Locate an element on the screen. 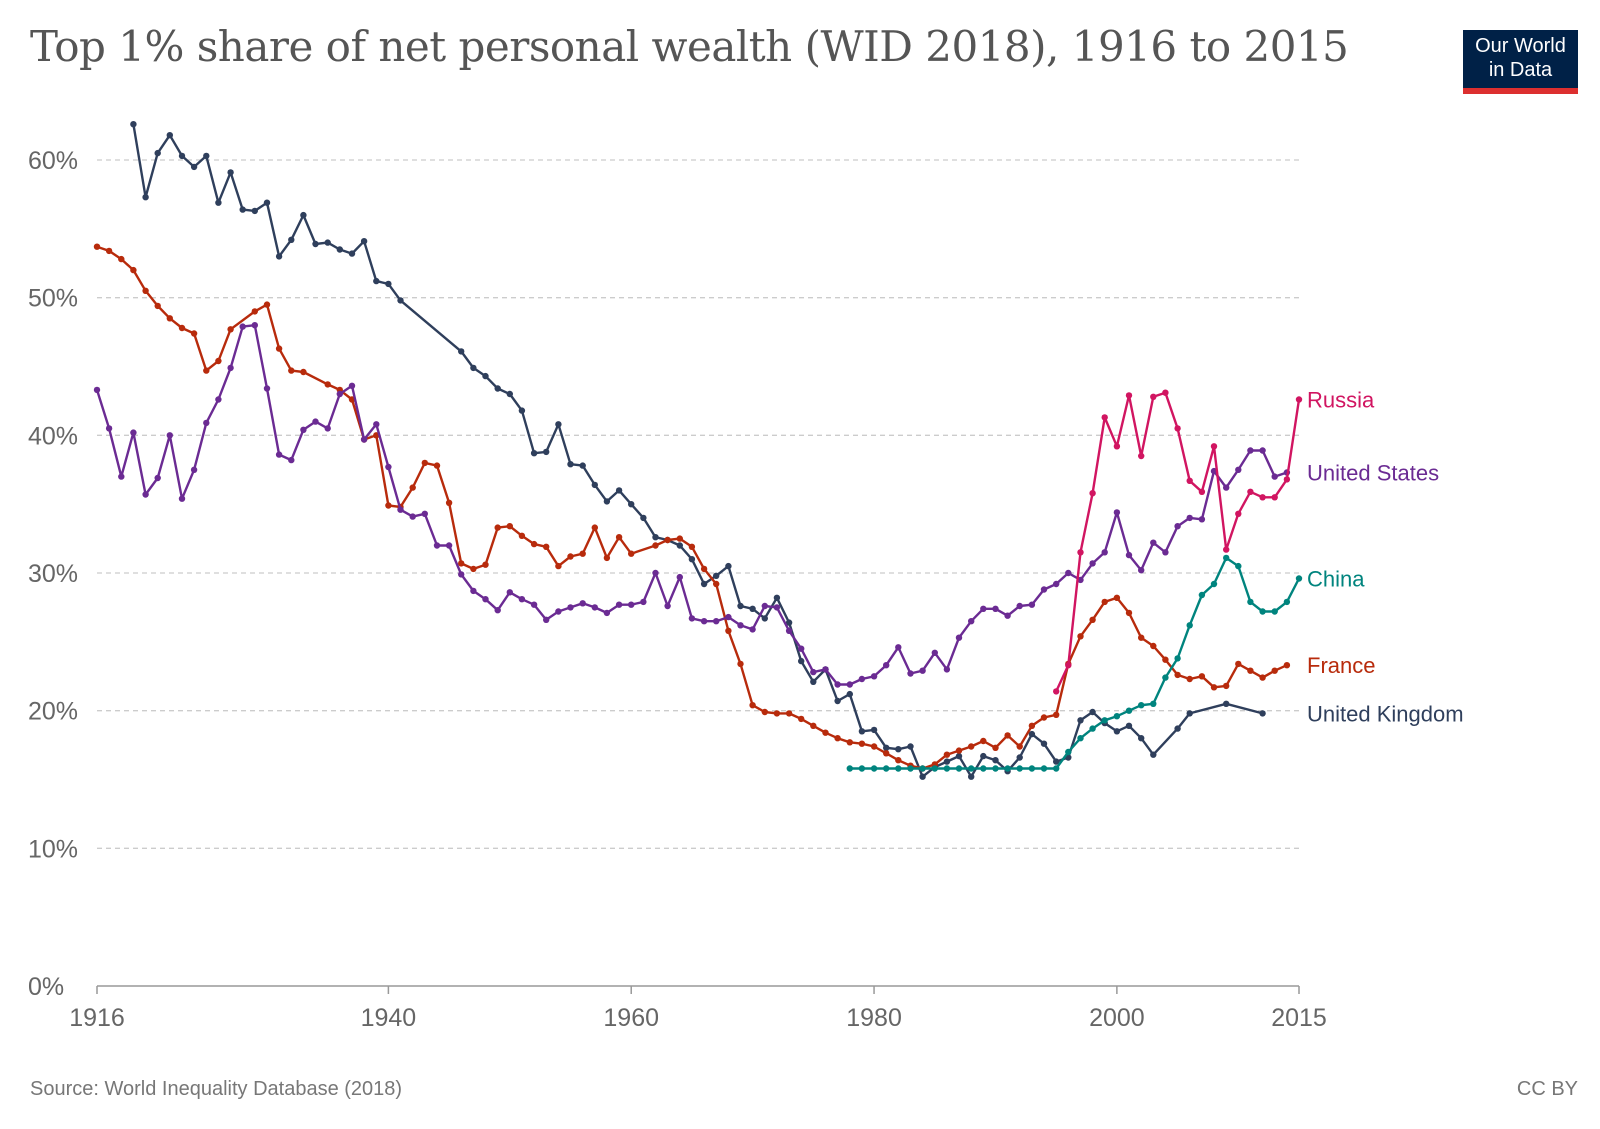  x-tick-label: 2015 is located at coordinates (1299, 1018).